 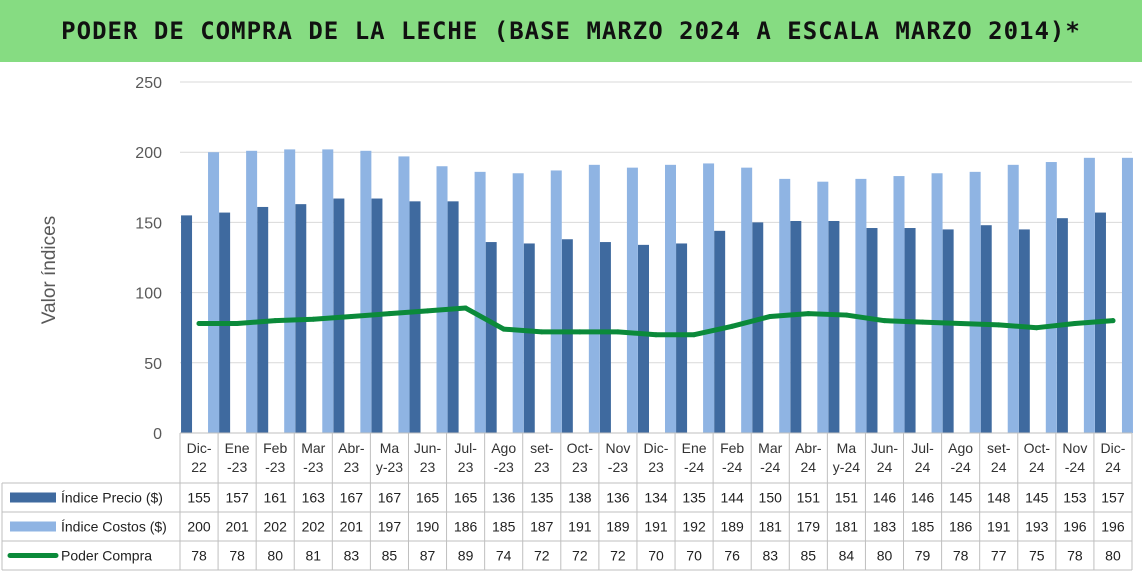 I want to click on x-category-label-line: Abr-, so click(x=351, y=448).